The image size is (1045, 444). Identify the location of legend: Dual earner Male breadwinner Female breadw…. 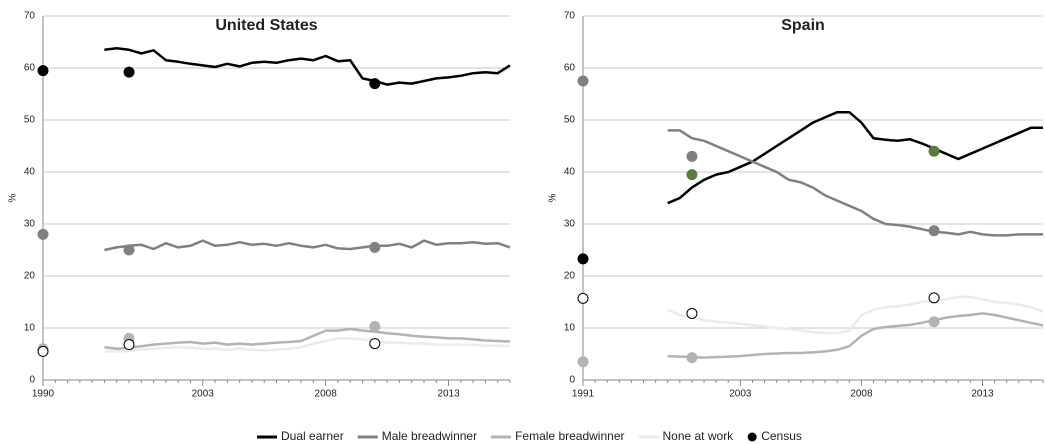
(529, 436).